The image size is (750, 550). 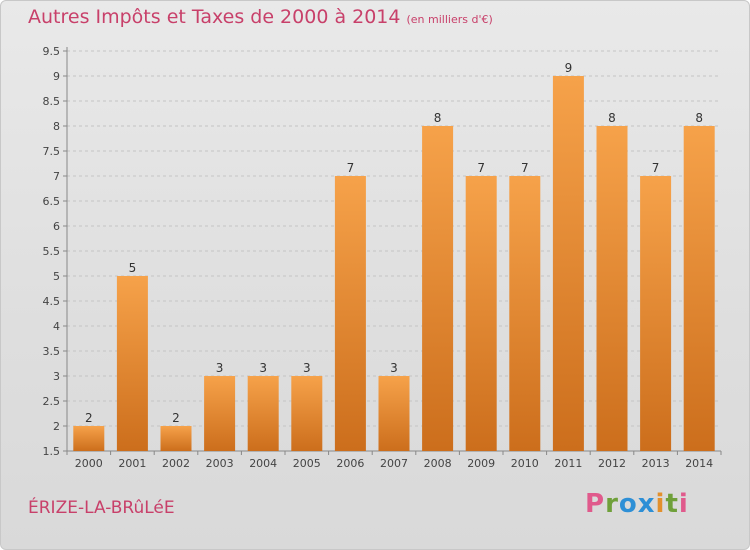 I want to click on bar-2008, so click(x=438, y=288).